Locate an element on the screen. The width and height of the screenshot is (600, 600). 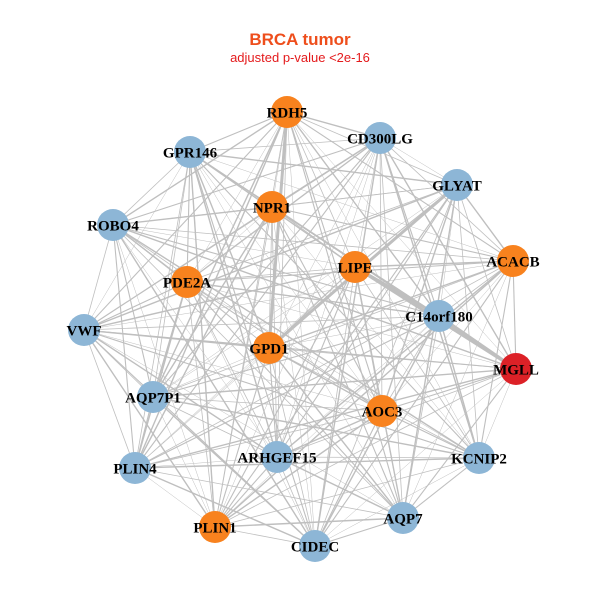
node-GPR146 is located at coordinates (190, 152).